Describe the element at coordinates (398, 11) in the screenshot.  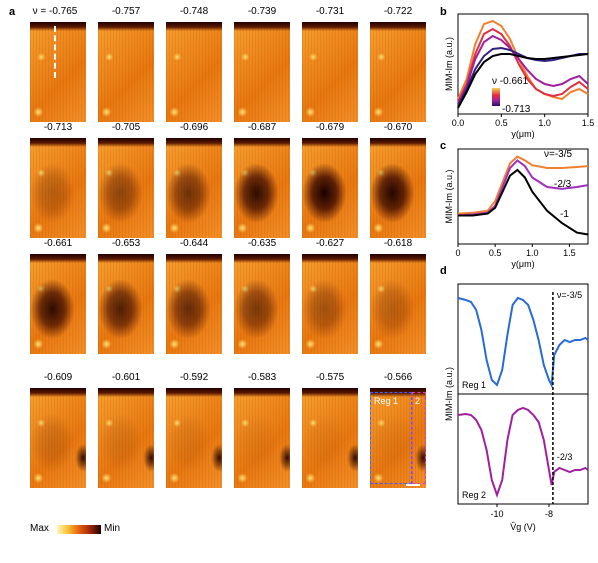
I see `map-label: -0.722` at that location.